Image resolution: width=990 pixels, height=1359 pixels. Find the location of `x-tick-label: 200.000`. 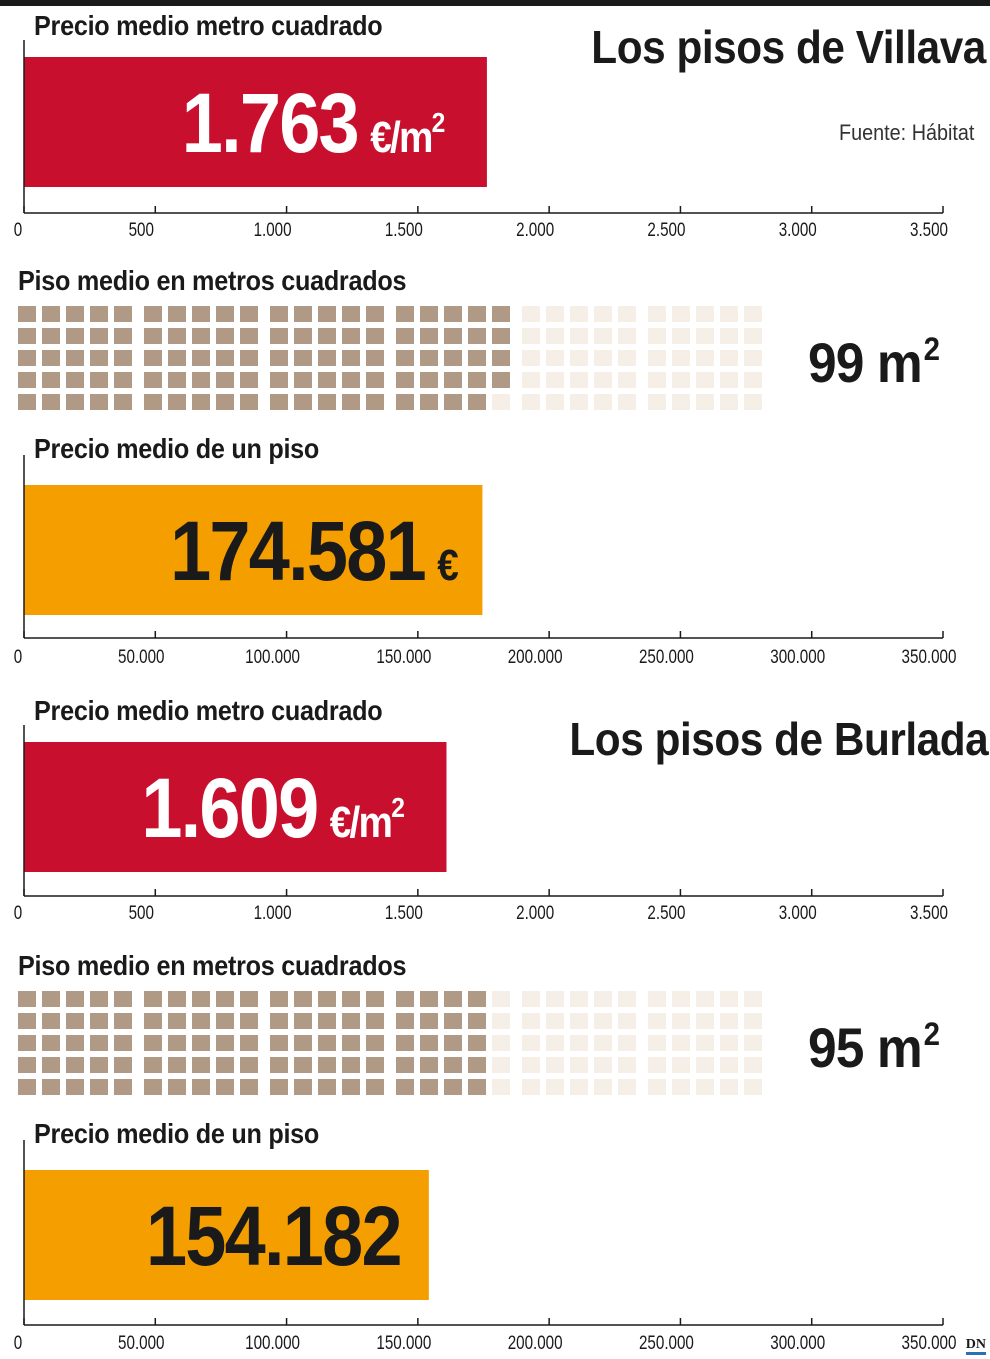

x-tick-label: 200.000 is located at coordinates (535, 1342).